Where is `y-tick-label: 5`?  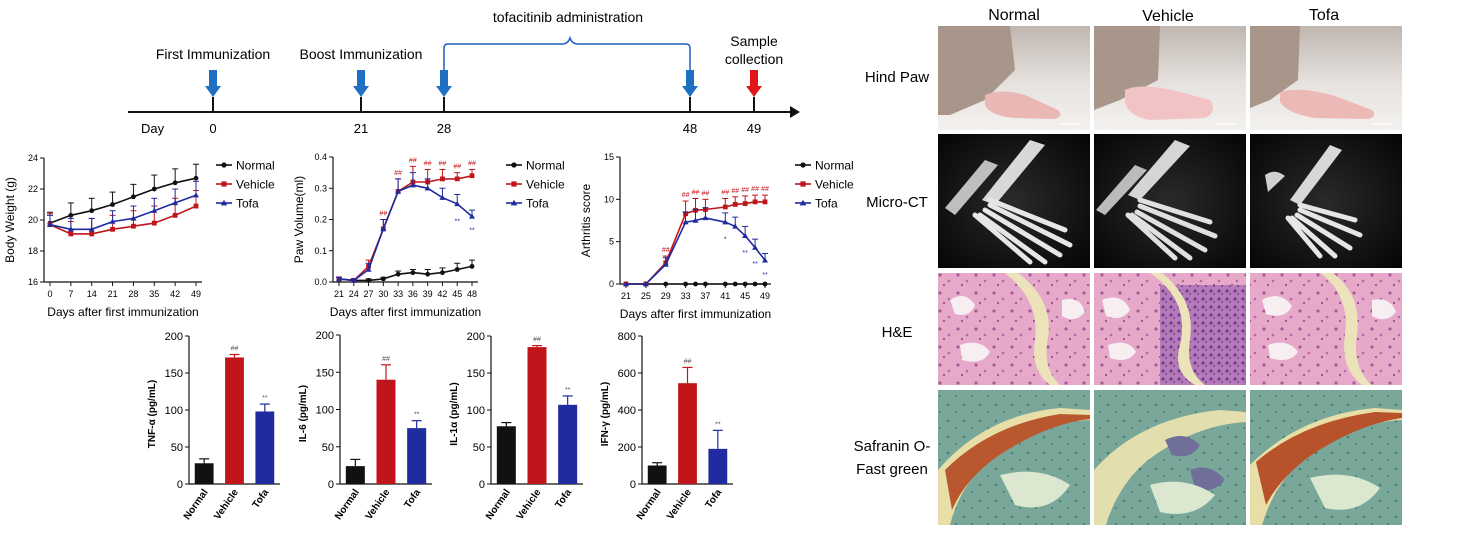
y-tick-label: 5 is located at coordinates (611, 242).